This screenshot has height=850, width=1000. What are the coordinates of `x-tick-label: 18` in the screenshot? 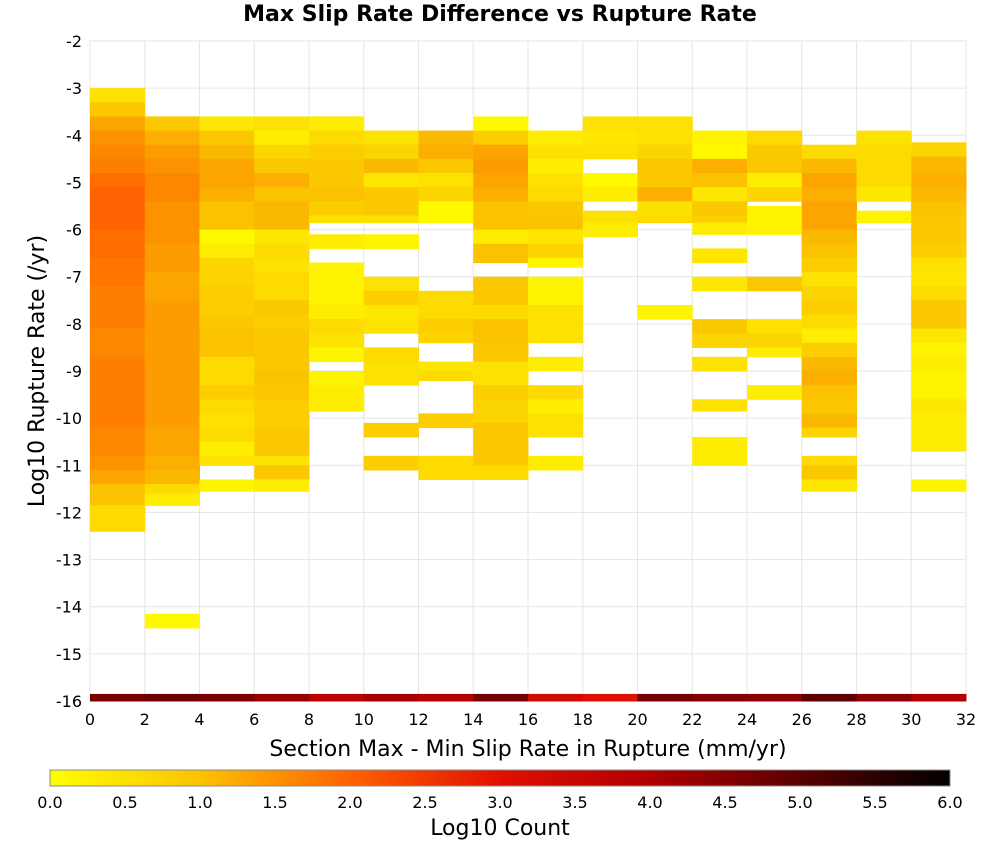 It's located at (583, 719).